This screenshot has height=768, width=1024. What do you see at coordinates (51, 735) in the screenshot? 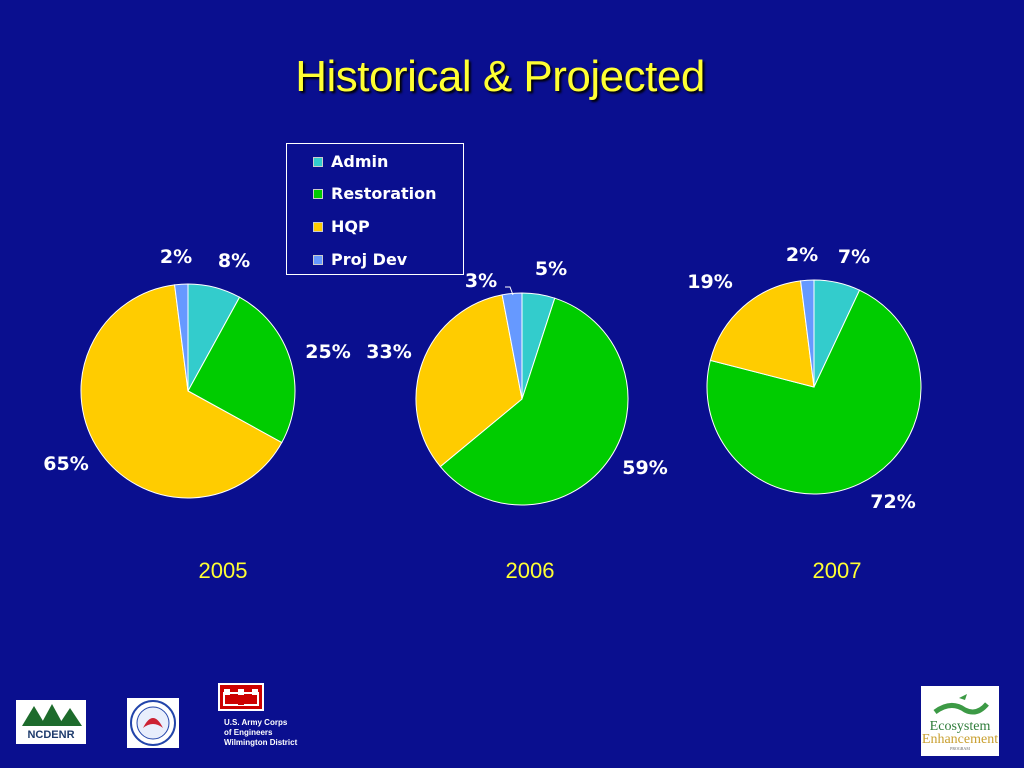
I see `ncdenr-logo-text: NCDENR` at bounding box center [51, 735].